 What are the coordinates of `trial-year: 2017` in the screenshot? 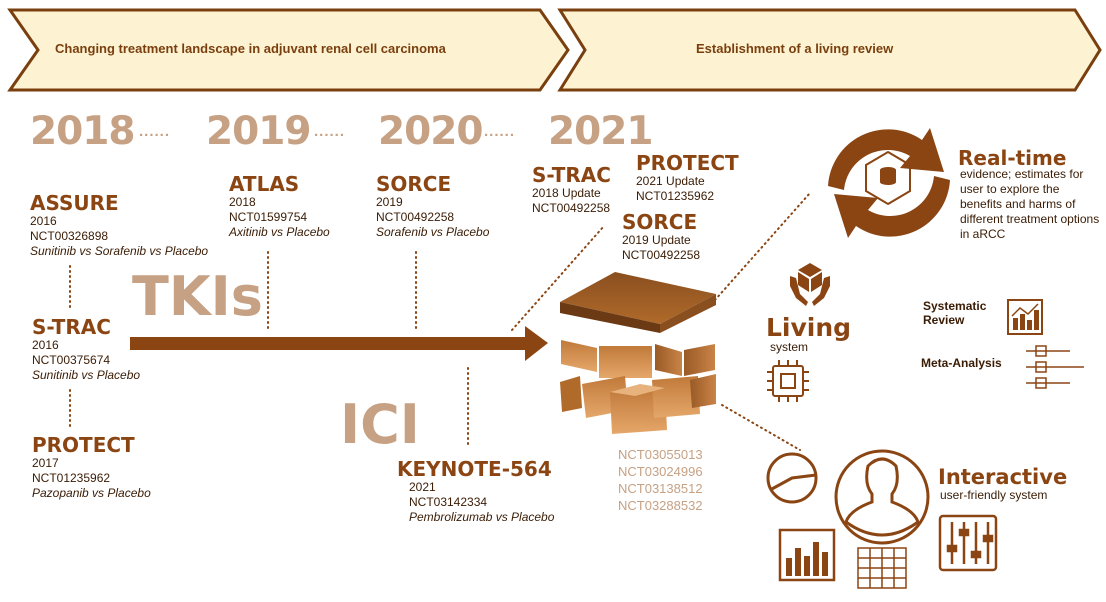 It's located at (45, 463).